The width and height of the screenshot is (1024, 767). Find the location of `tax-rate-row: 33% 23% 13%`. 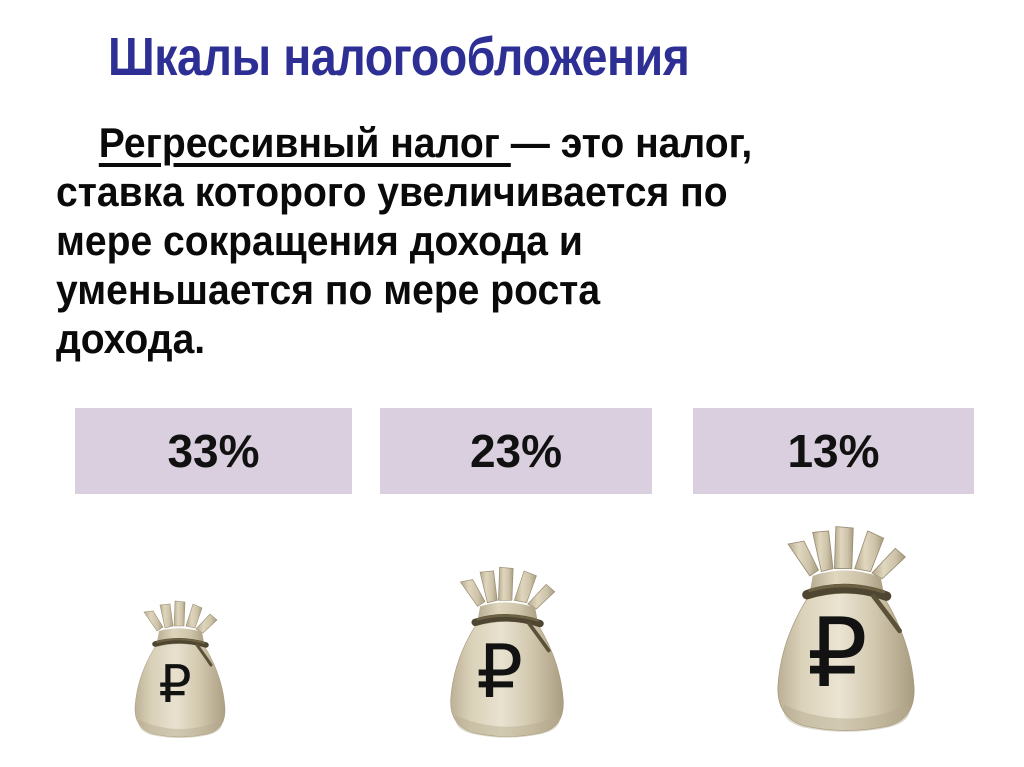

tax-rate-row: 33% 23% 13% is located at coordinates (525, 451).